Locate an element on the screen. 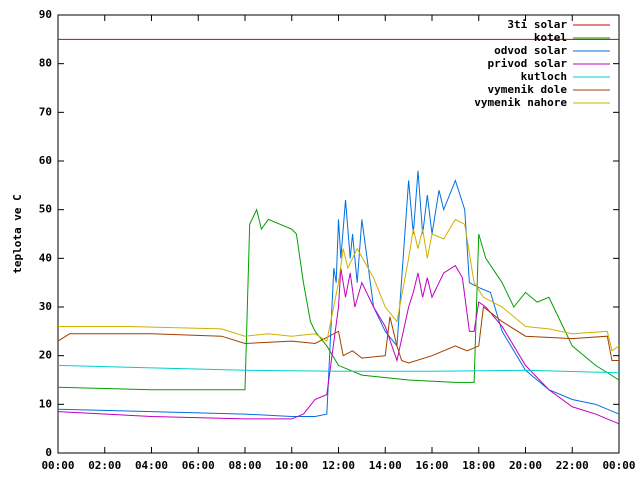 This screenshot has width=640, height=480. x-tick-label: 12:00 is located at coordinates (338, 465).